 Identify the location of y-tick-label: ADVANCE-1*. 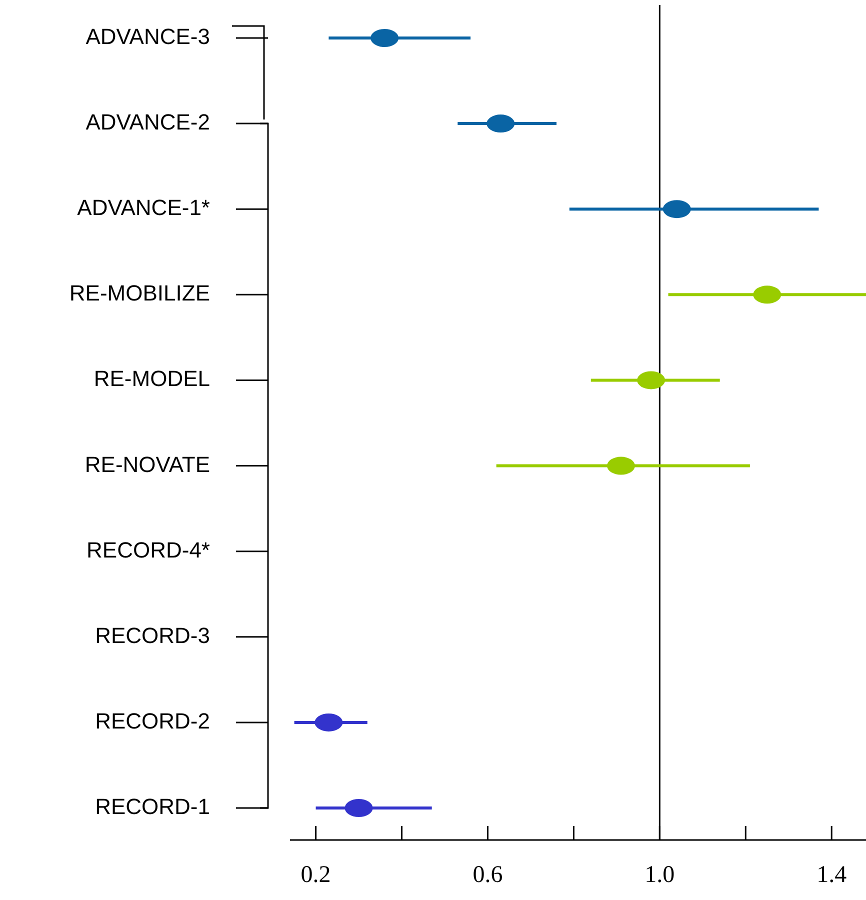
(143, 207).